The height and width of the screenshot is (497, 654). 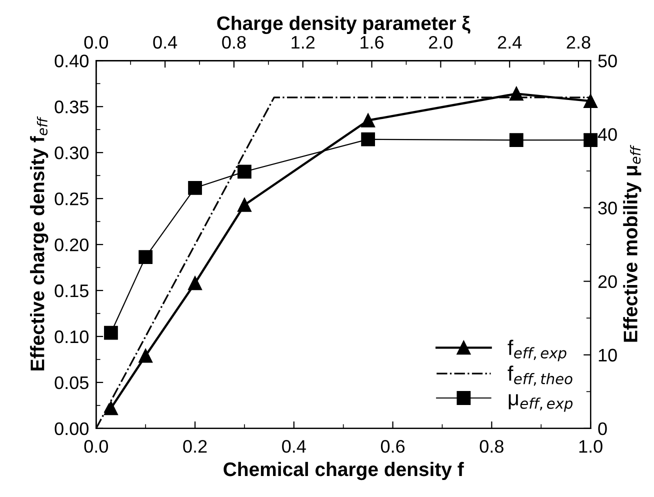 I want to click on x2-tick-label: 1.6, so click(x=372, y=42).